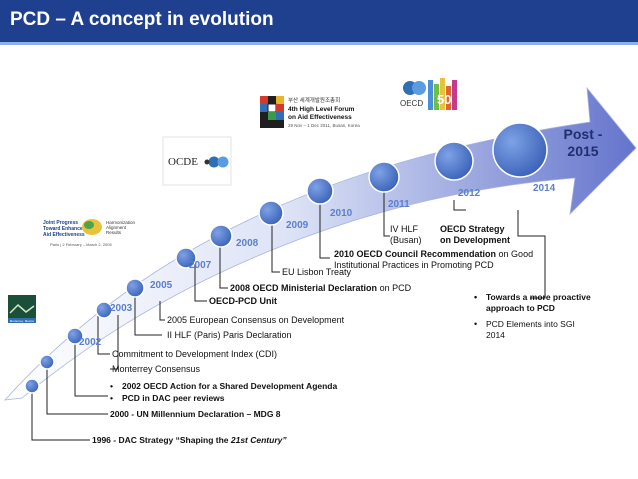  What do you see at coordinates (47, 362) in the screenshot?
I see `circle-2000` at bounding box center [47, 362].